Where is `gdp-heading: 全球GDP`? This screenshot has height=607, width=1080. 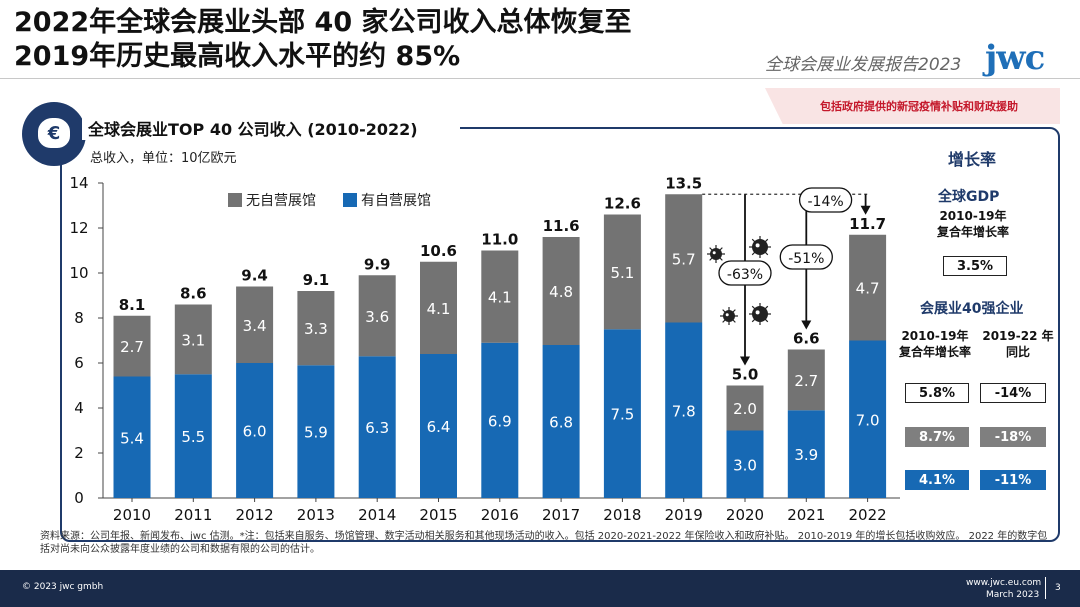 gdp-heading: 全球GDP is located at coordinates (969, 197).